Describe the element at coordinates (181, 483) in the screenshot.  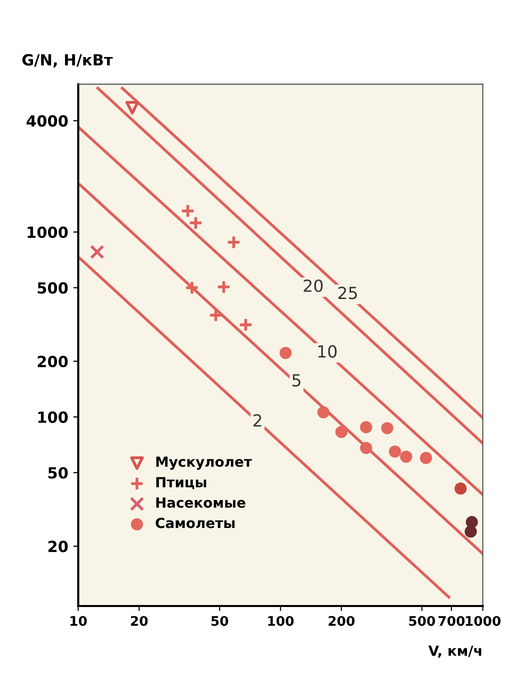
I see `legend-label: Птицы` at that location.